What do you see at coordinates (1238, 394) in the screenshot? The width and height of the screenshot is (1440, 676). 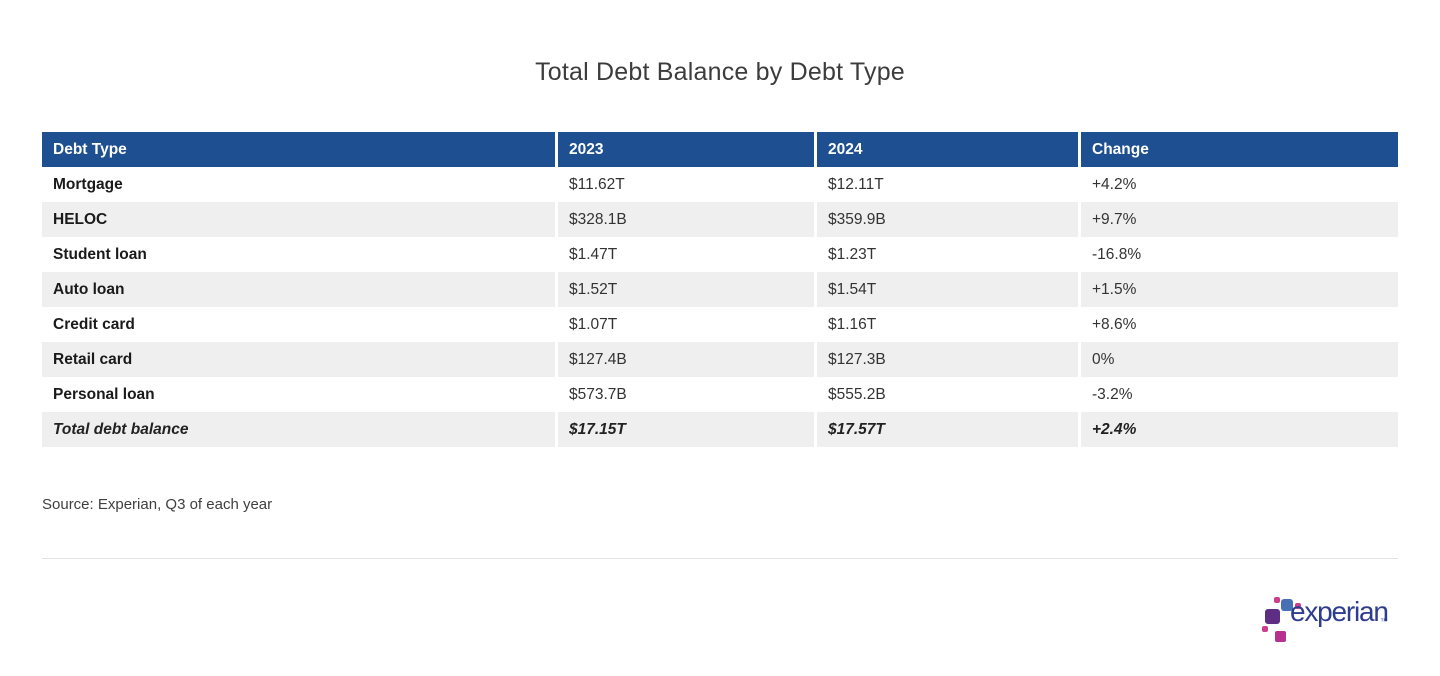 I see `value-change: -3.2%` at bounding box center [1238, 394].